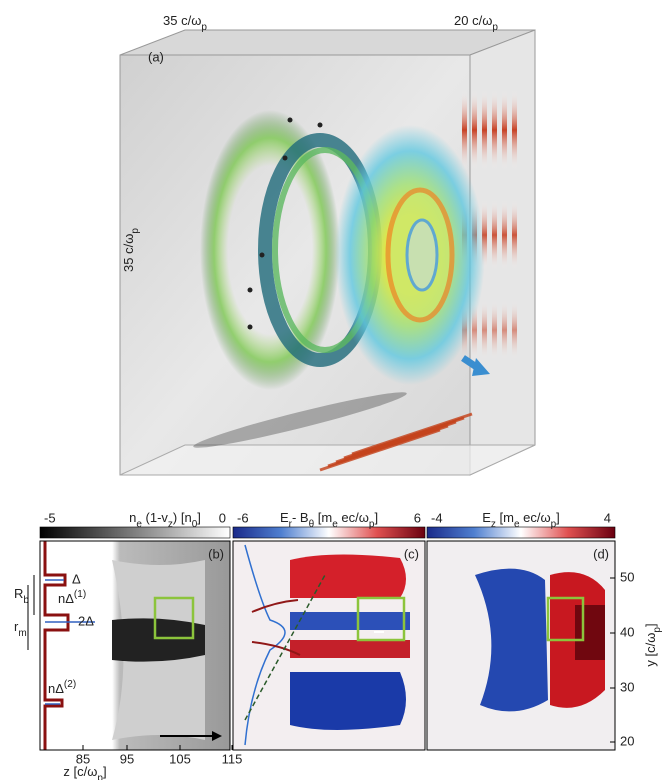 The width and height of the screenshot is (670, 780). I want to click on field-dark, so click(590, 632).